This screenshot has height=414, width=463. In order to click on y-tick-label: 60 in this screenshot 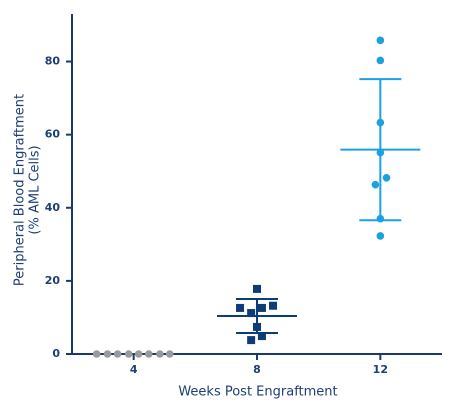, I will do `click(53, 134)`.